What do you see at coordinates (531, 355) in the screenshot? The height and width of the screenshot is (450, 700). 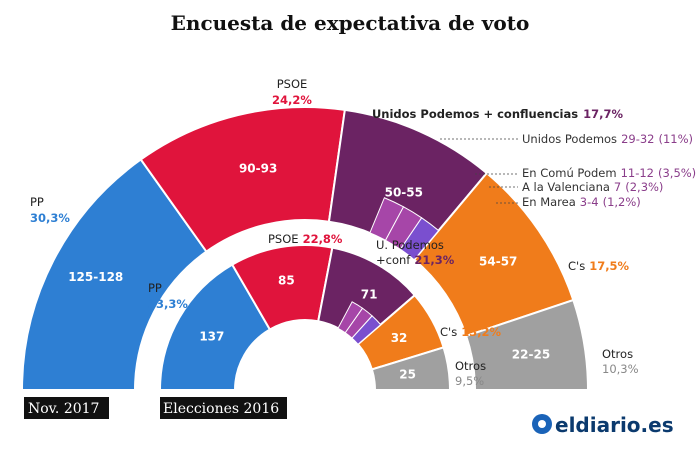 I see `seat-label-outer-otros: 22-25` at bounding box center [531, 355].